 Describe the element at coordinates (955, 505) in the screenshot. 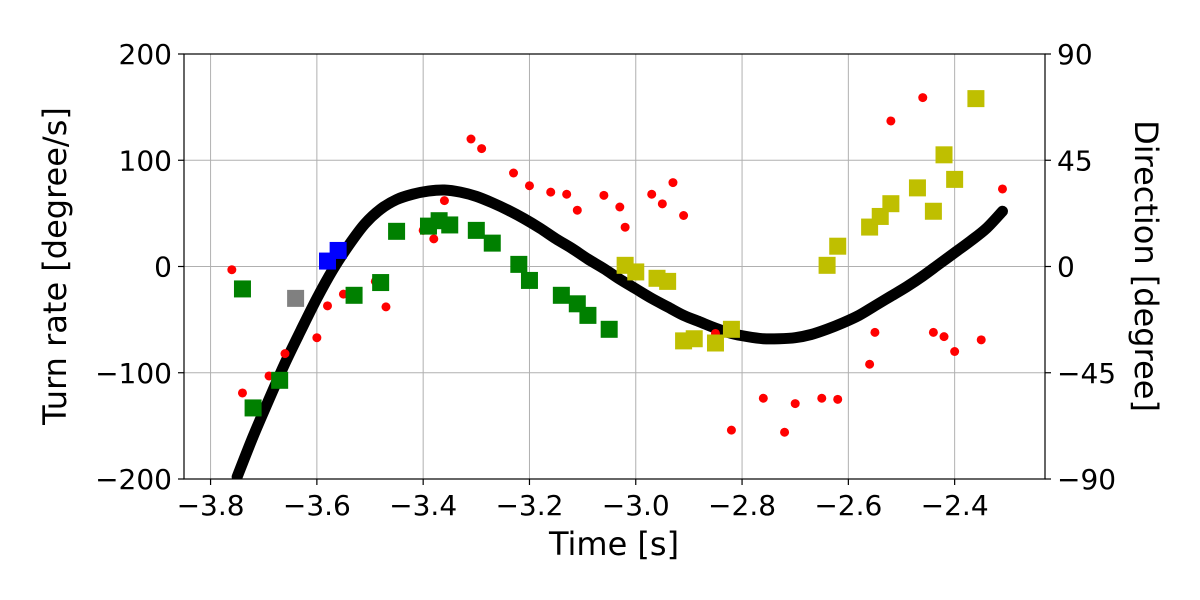

I see `x-tick-label: −2.4` at that location.